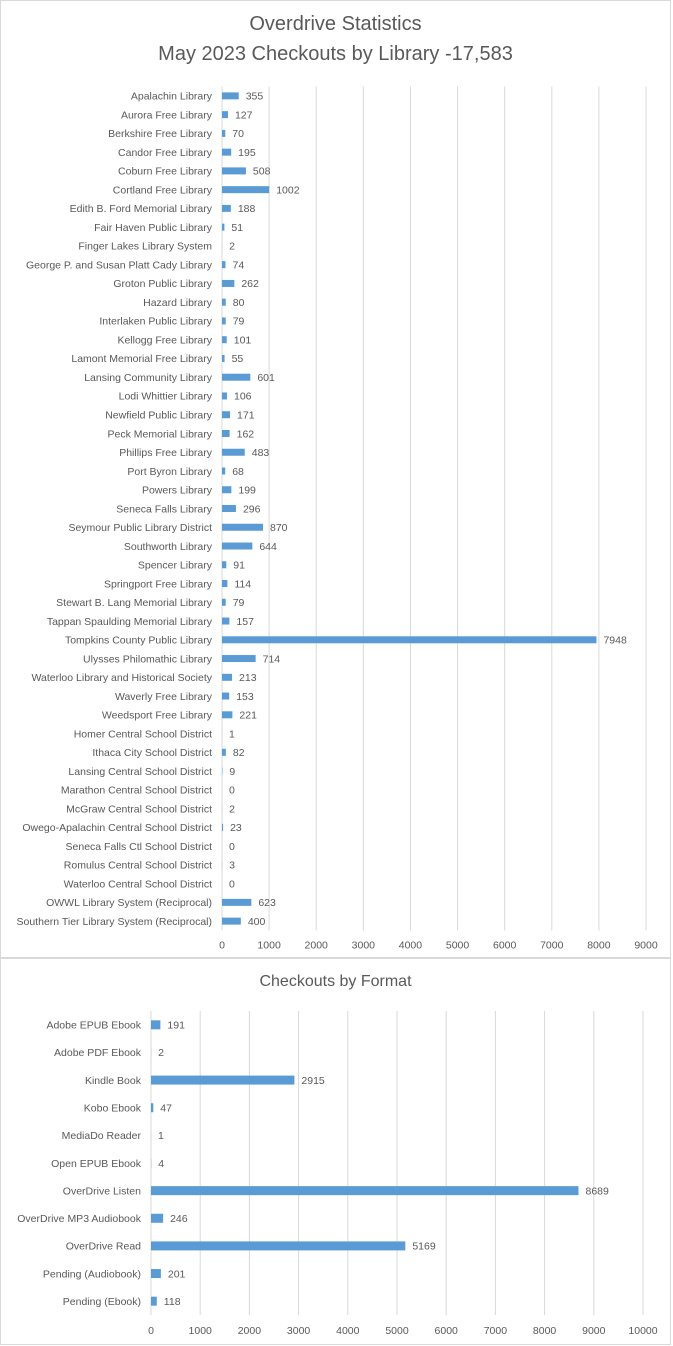 Image resolution: width=673 pixels, height=1346 pixels. I want to click on x-tick-label: 2000, so click(250, 1331).